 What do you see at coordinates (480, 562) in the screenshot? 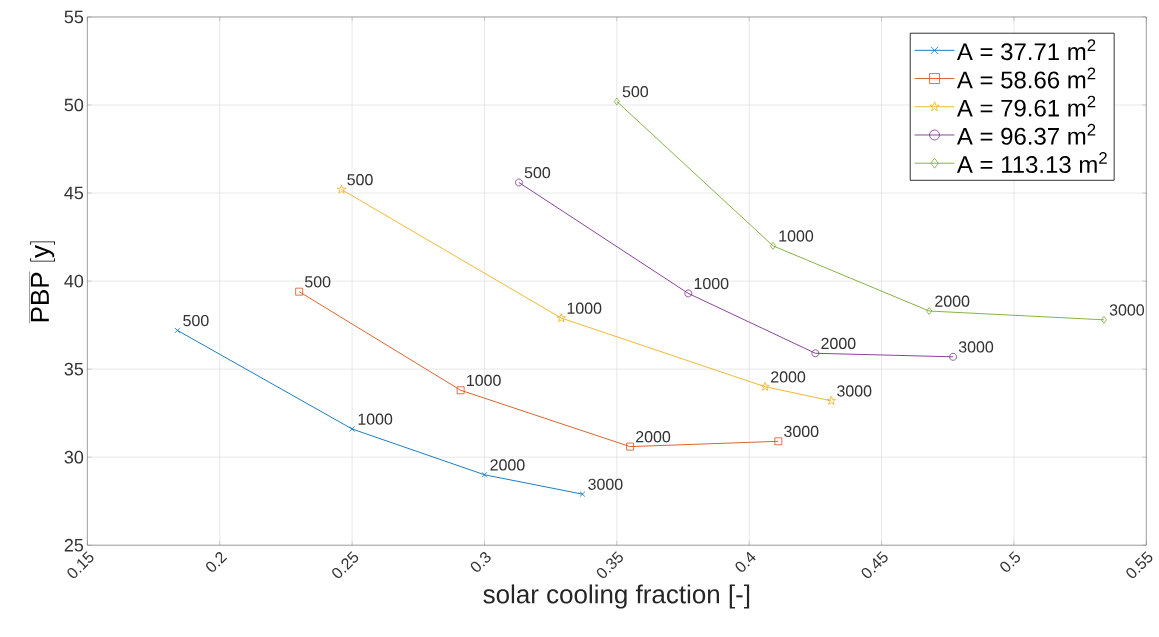
I see `x-tick-label: 0.3` at bounding box center [480, 562].